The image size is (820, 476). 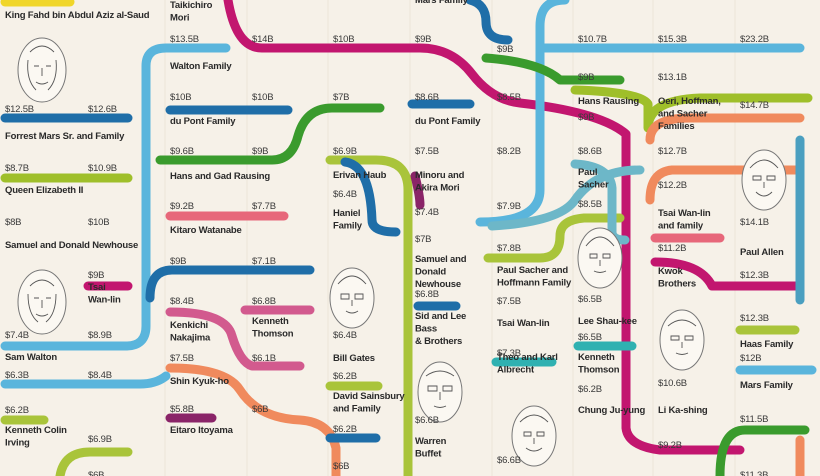 What do you see at coordinates (677, 284) in the screenshot?
I see `person-name: Brothers` at bounding box center [677, 284].